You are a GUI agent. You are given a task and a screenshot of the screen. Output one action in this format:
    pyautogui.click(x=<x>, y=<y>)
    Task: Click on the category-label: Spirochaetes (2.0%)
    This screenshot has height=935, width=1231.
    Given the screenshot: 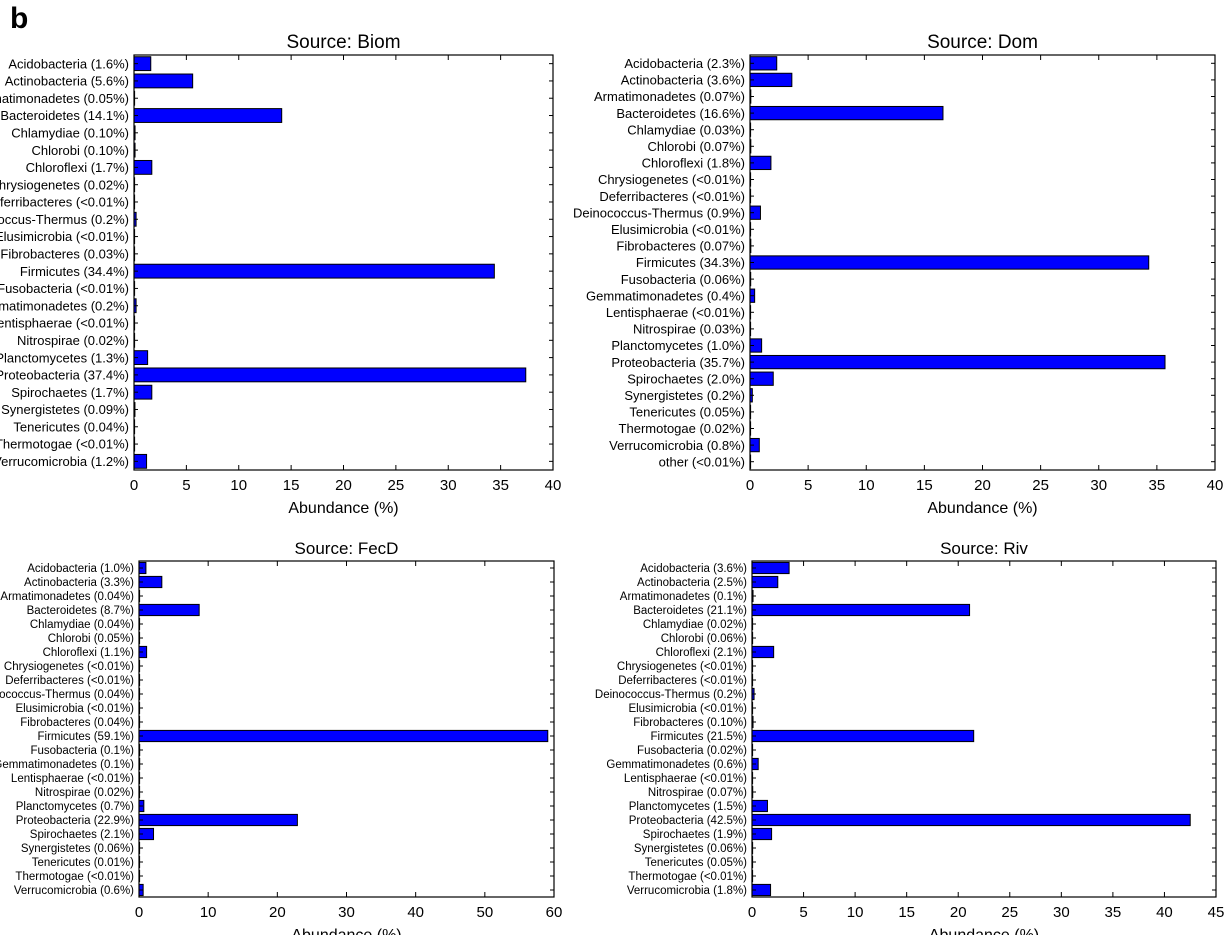 What is the action you would take?
    pyautogui.click(x=686, y=378)
    